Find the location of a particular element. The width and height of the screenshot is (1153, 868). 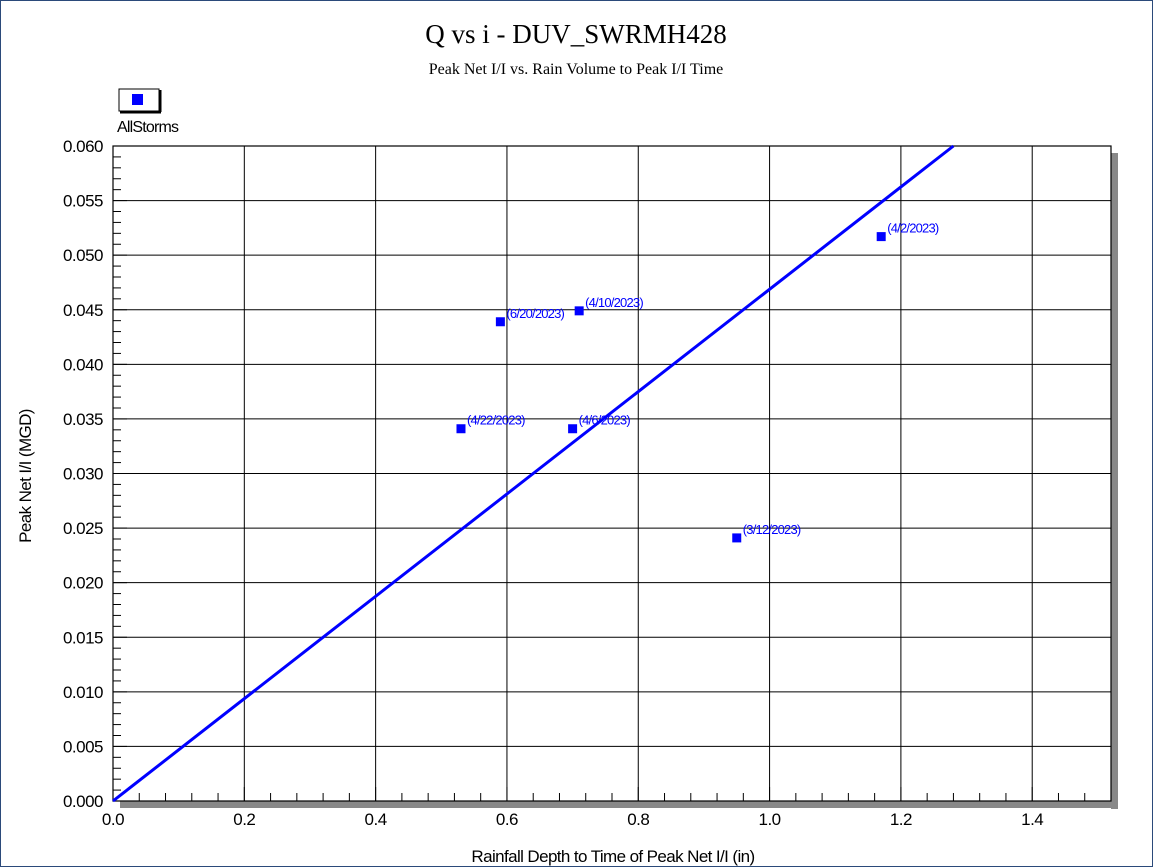

legend: AllStorms is located at coordinates (148, 112).